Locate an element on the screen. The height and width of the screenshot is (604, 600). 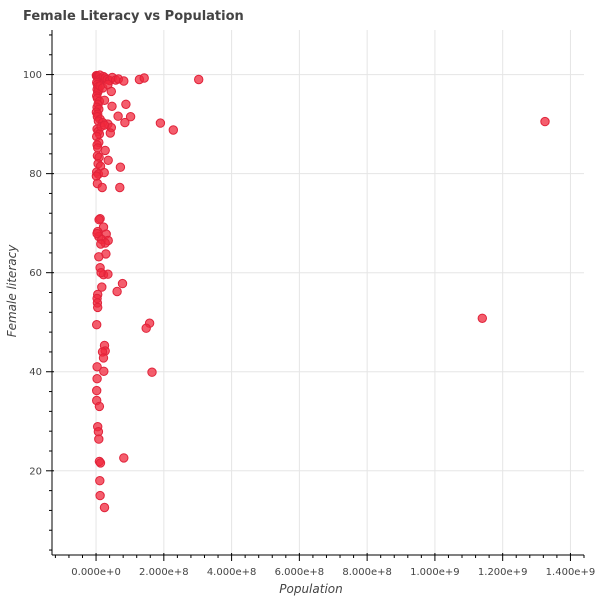
x-tick-label: 6.000e+8 is located at coordinates (300, 572).